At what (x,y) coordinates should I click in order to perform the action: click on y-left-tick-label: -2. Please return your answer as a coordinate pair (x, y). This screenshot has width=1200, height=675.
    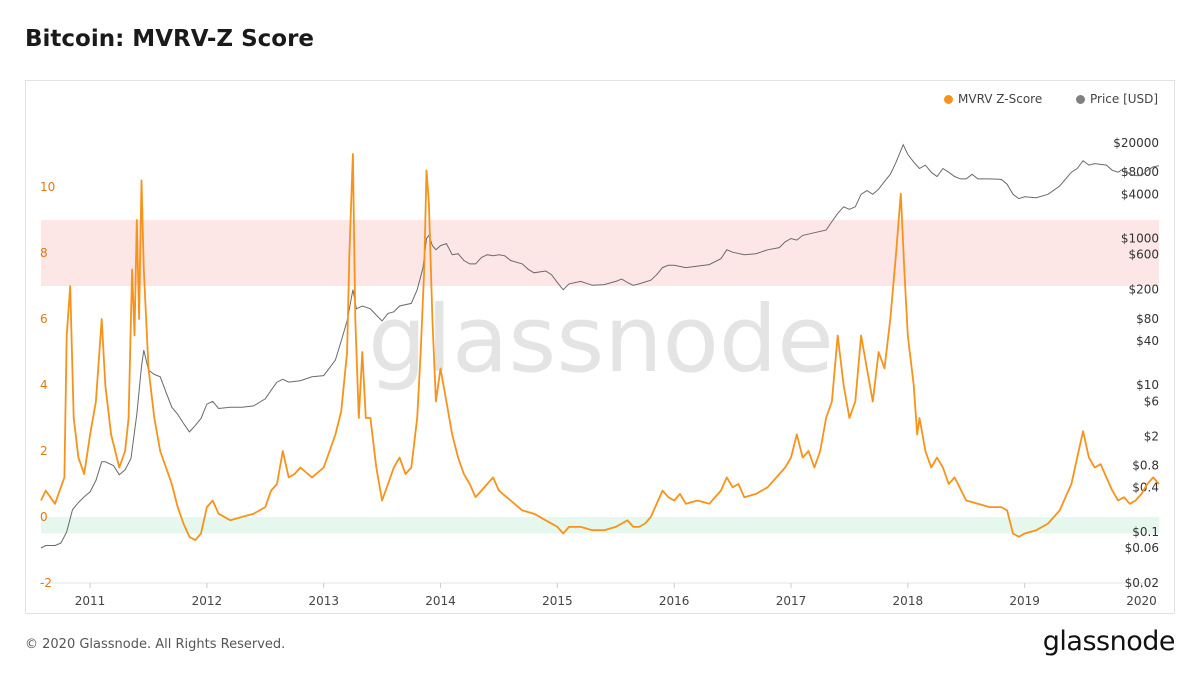
    Looking at the image, I should click on (46, 583).